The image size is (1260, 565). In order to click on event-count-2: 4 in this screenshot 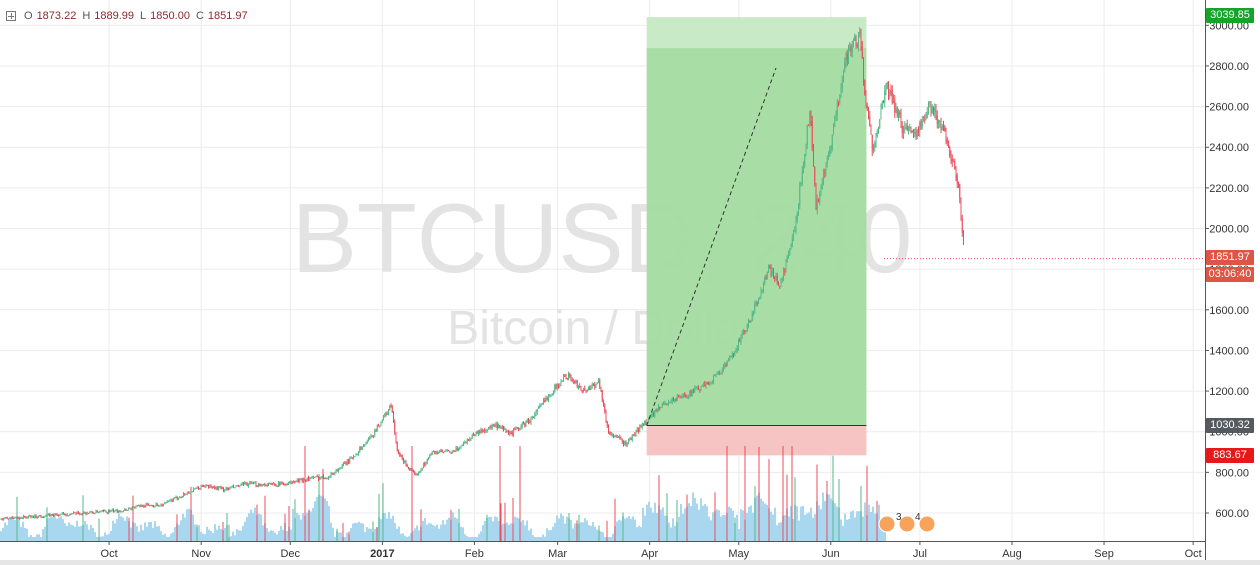, I will do `click(918, 517)`.